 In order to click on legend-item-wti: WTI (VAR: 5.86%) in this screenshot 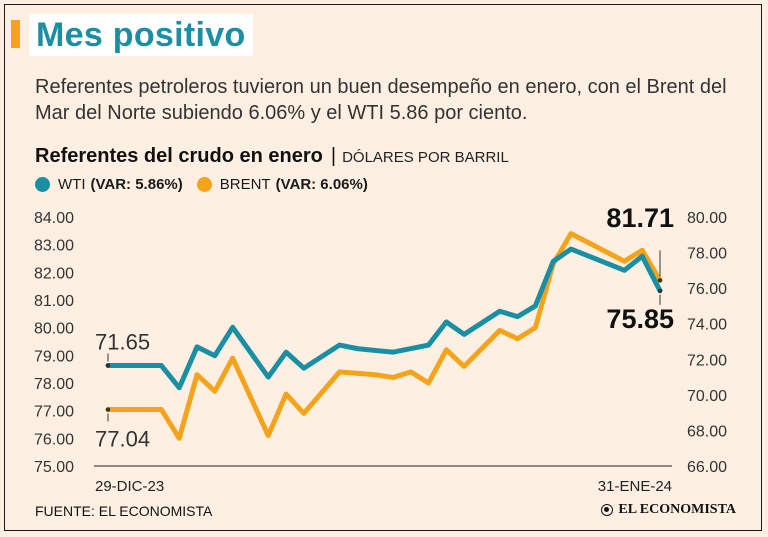, I will do `click(109, 184)`.